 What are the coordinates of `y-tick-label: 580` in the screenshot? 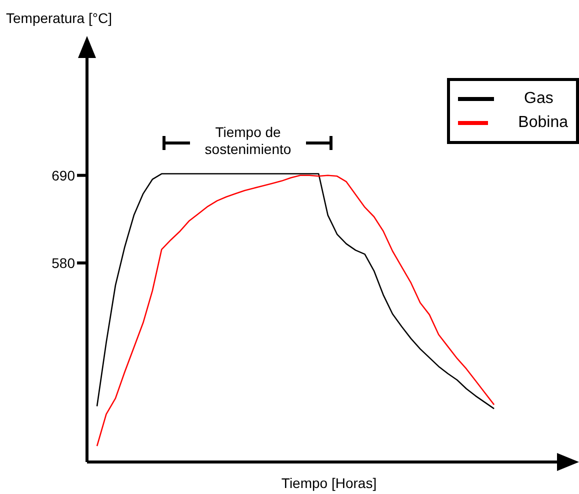 It's located at (64, 262).